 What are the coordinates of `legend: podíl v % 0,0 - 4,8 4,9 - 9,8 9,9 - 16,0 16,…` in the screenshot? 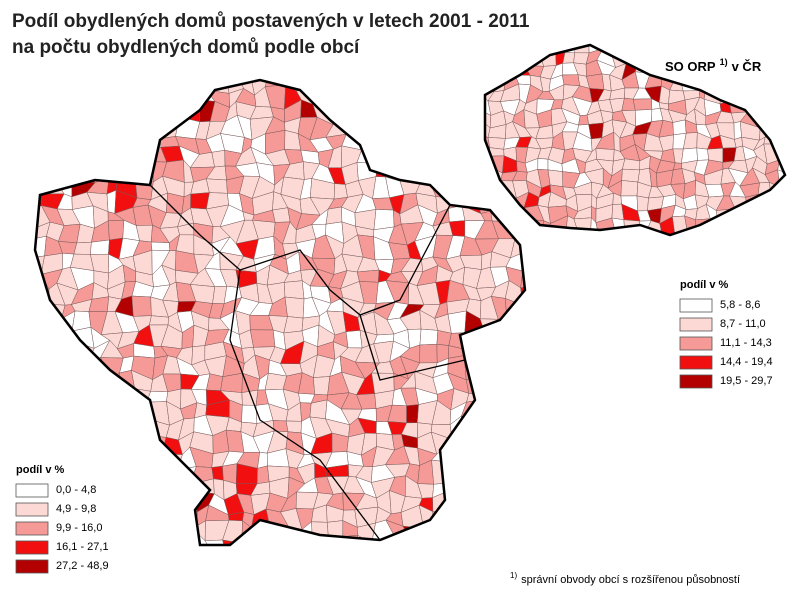 It's located at (62, 519).